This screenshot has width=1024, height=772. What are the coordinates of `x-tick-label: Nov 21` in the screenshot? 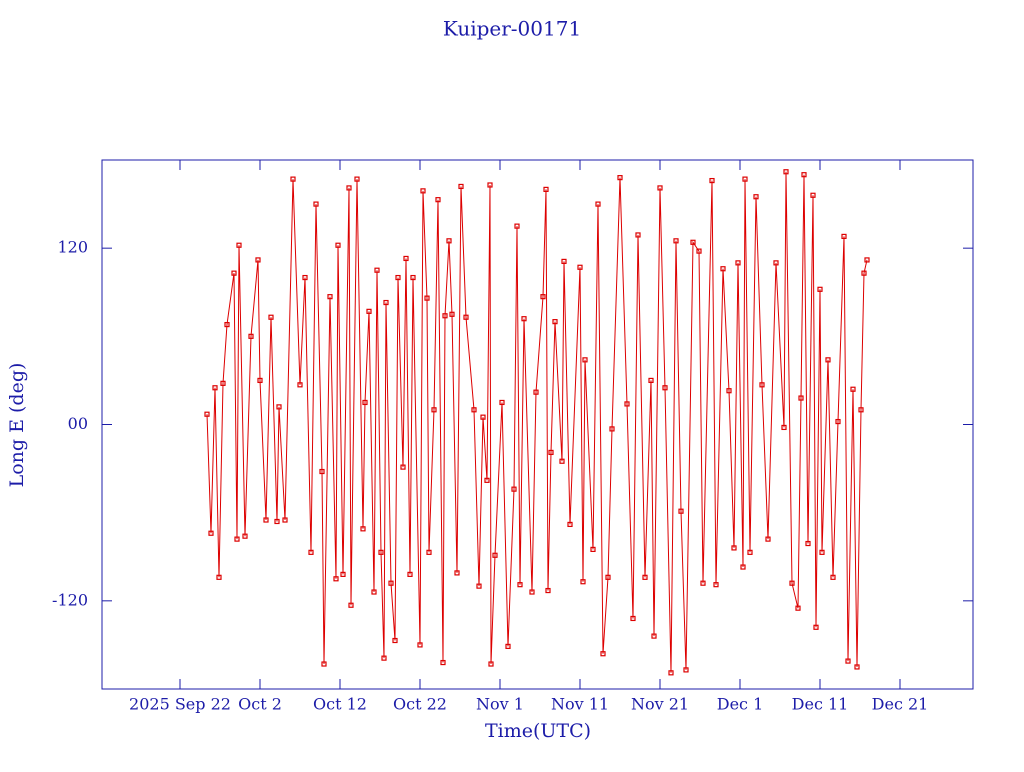 It's located at (660, 704).